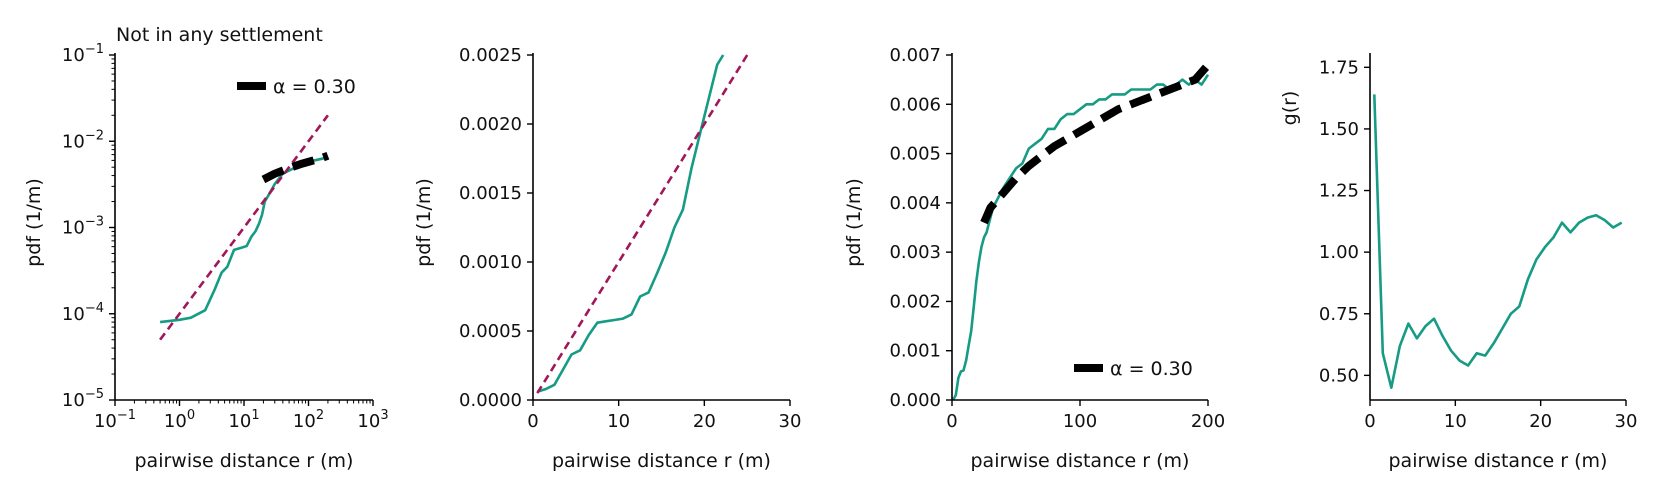  Describe the element at coordinates (490, 331) in the screenshot. I see `y-tick-label: 0.0005` at that location.